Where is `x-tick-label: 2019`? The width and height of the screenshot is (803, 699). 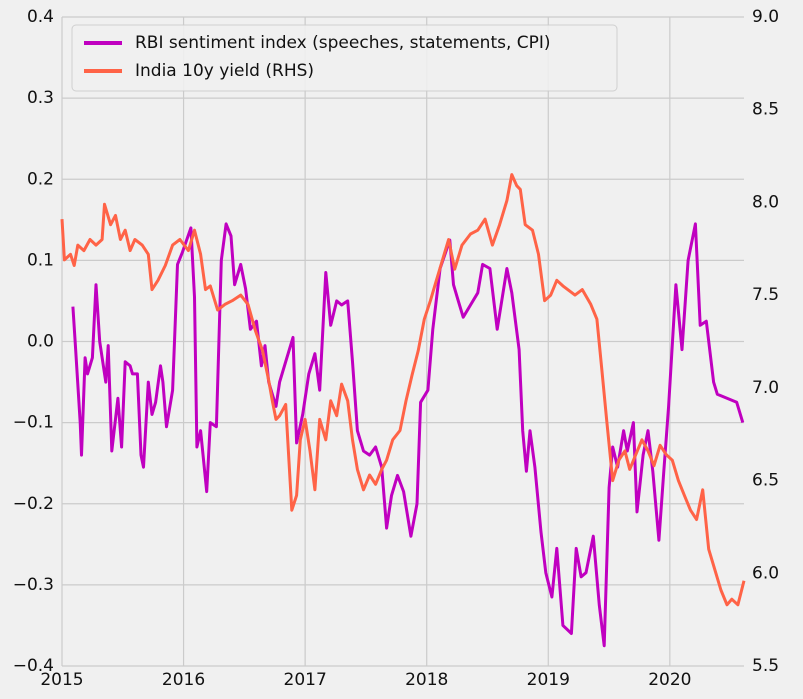 x-tick-label: 2019 is located at coordinates (548, 680).